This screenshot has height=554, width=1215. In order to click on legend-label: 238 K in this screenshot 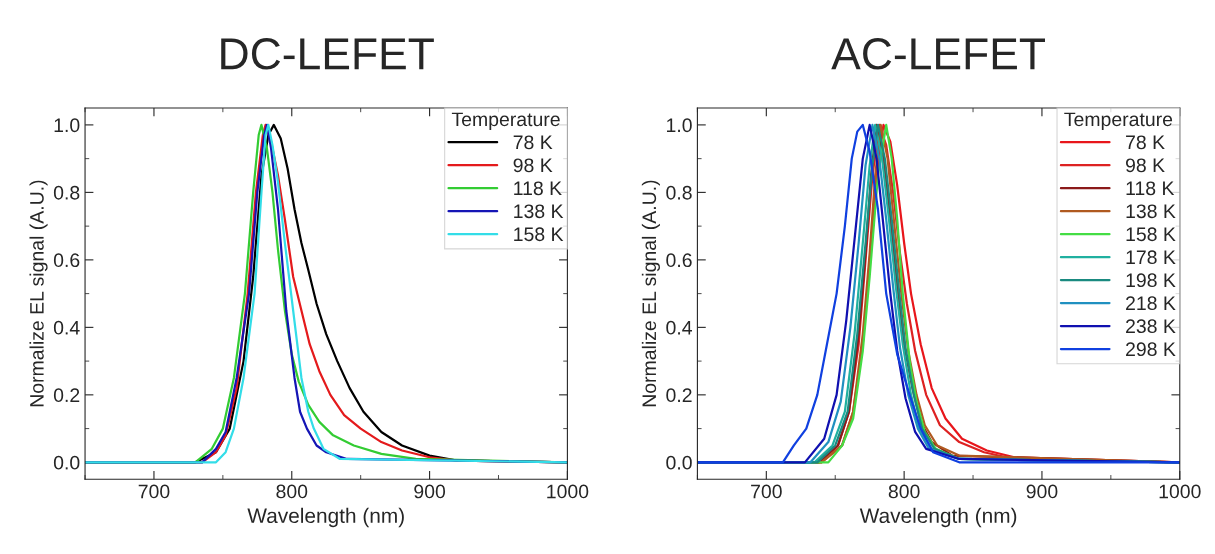, I will do `click(1151, 326)`.